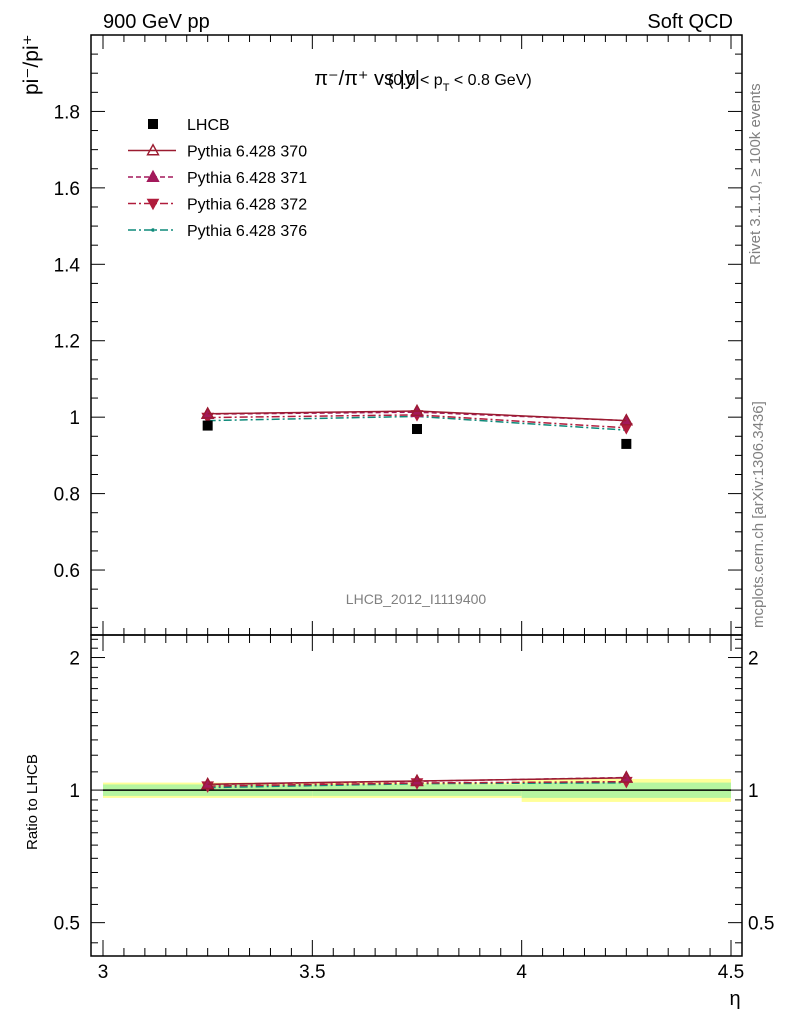  What do you see at coordinates (734, 999) in the screenshot?
I see `x-axis-label: η` at bounding box center [734, 999].